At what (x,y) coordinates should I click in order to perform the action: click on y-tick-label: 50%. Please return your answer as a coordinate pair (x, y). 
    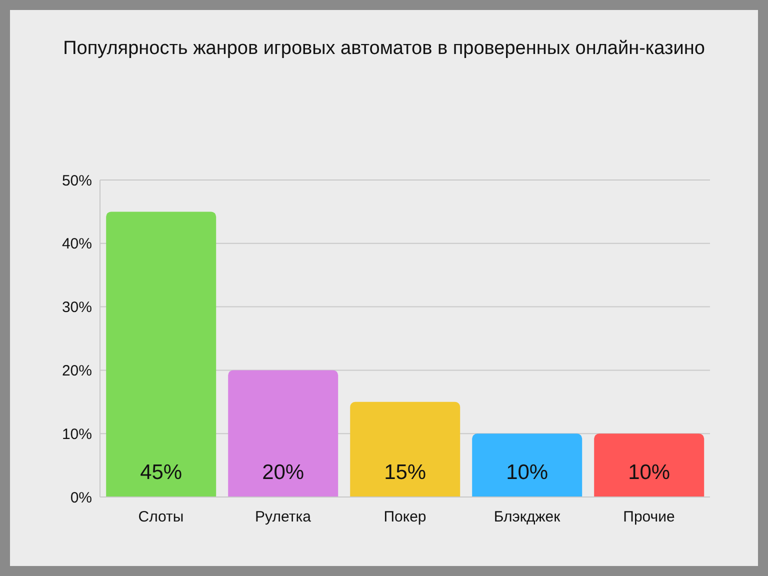
    Looking at the image, I should click on (77, 181).